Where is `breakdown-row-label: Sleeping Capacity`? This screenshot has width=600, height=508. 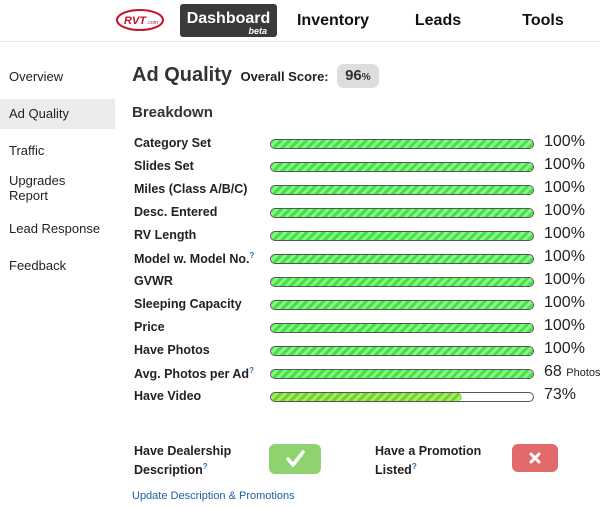
breakdown-row-label: Sleeping Capacity is located at coordinates (188, 304).